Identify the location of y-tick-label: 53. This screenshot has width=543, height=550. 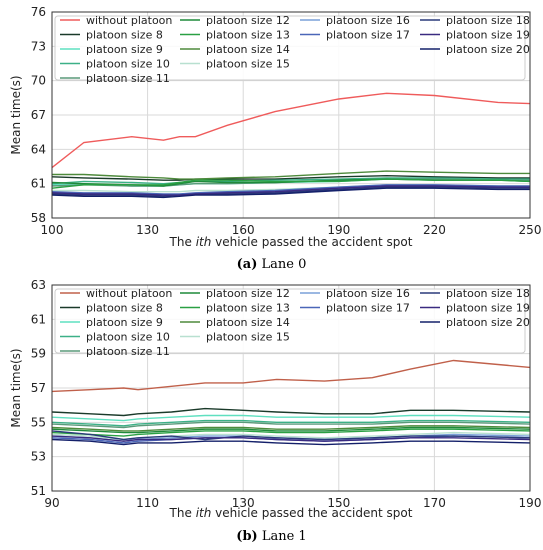
(38, 457).